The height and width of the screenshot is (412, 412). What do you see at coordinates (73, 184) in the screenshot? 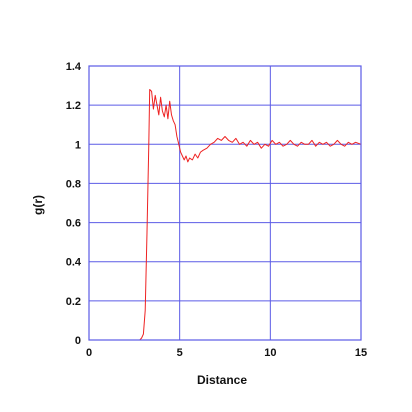
I see `y-tick-label: 0.8` at bounding box center [73, 184].